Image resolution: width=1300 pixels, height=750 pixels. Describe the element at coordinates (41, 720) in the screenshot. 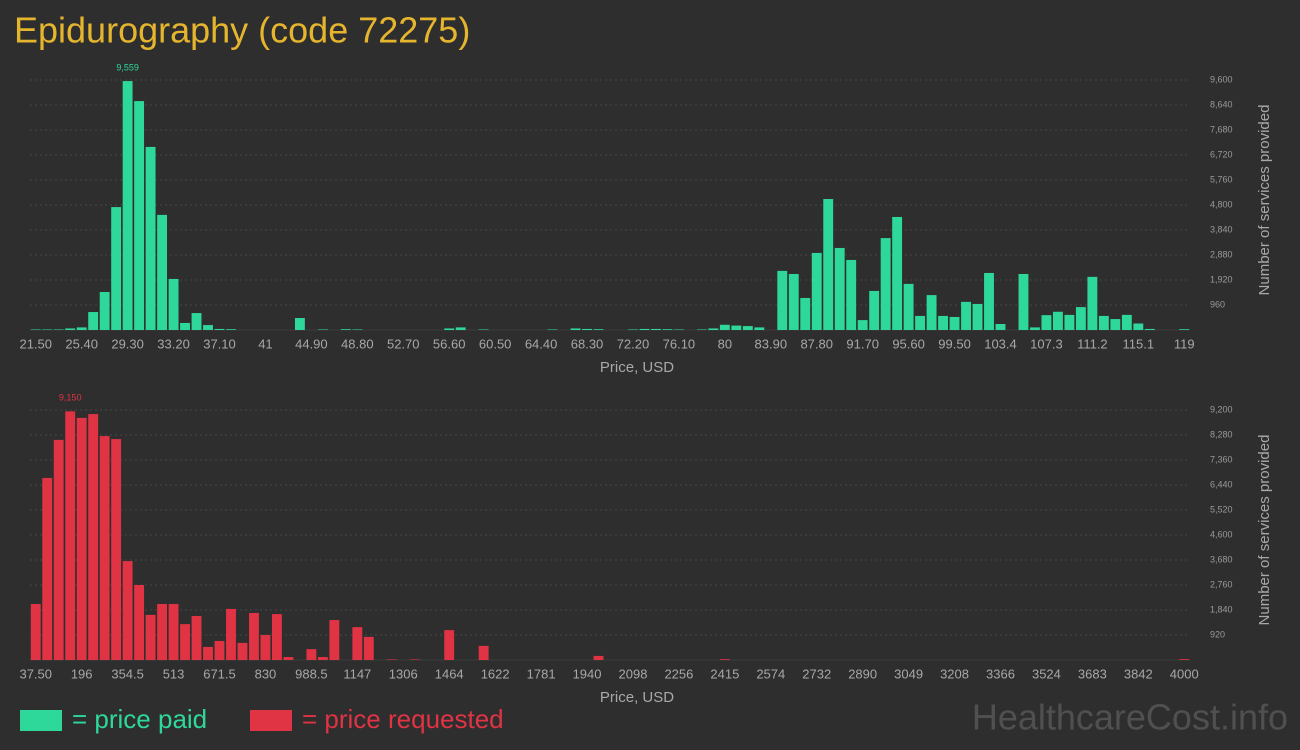

I see `legend-swatch` at that location.